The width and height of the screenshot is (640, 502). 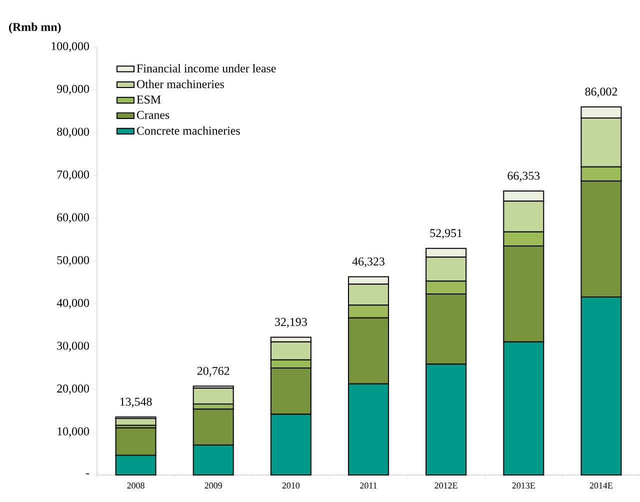 I want to click on total-label: 86,002, so click(x=601, y=93).